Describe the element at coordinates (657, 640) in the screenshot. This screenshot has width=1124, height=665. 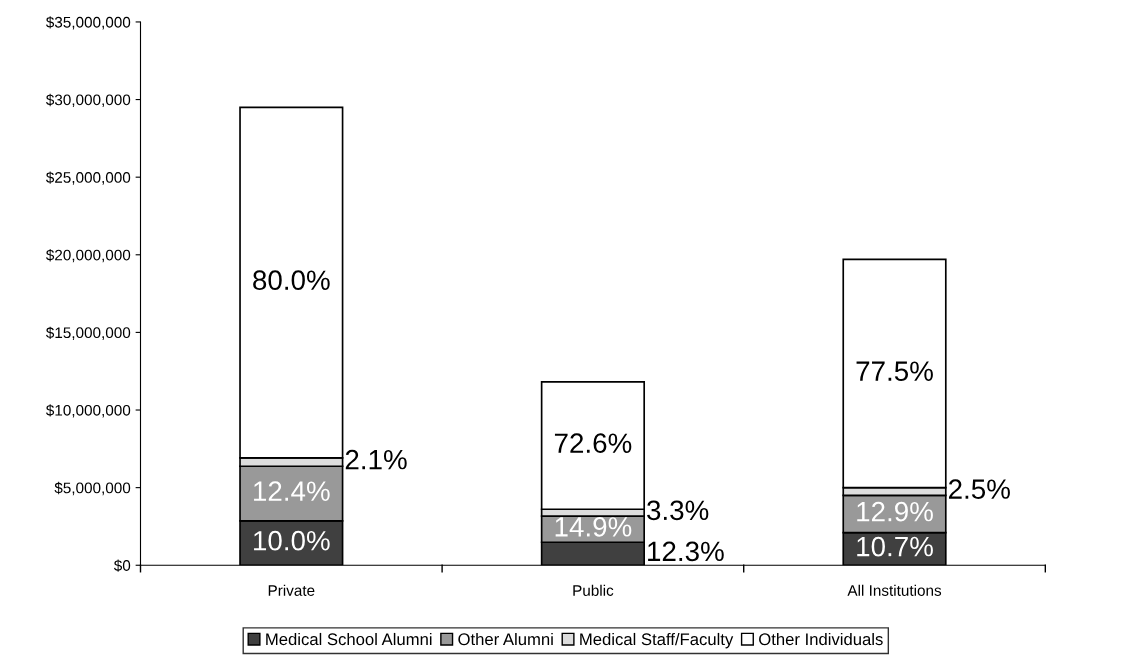
I see `legend-label: Medical Staff/Faculty` at that location.